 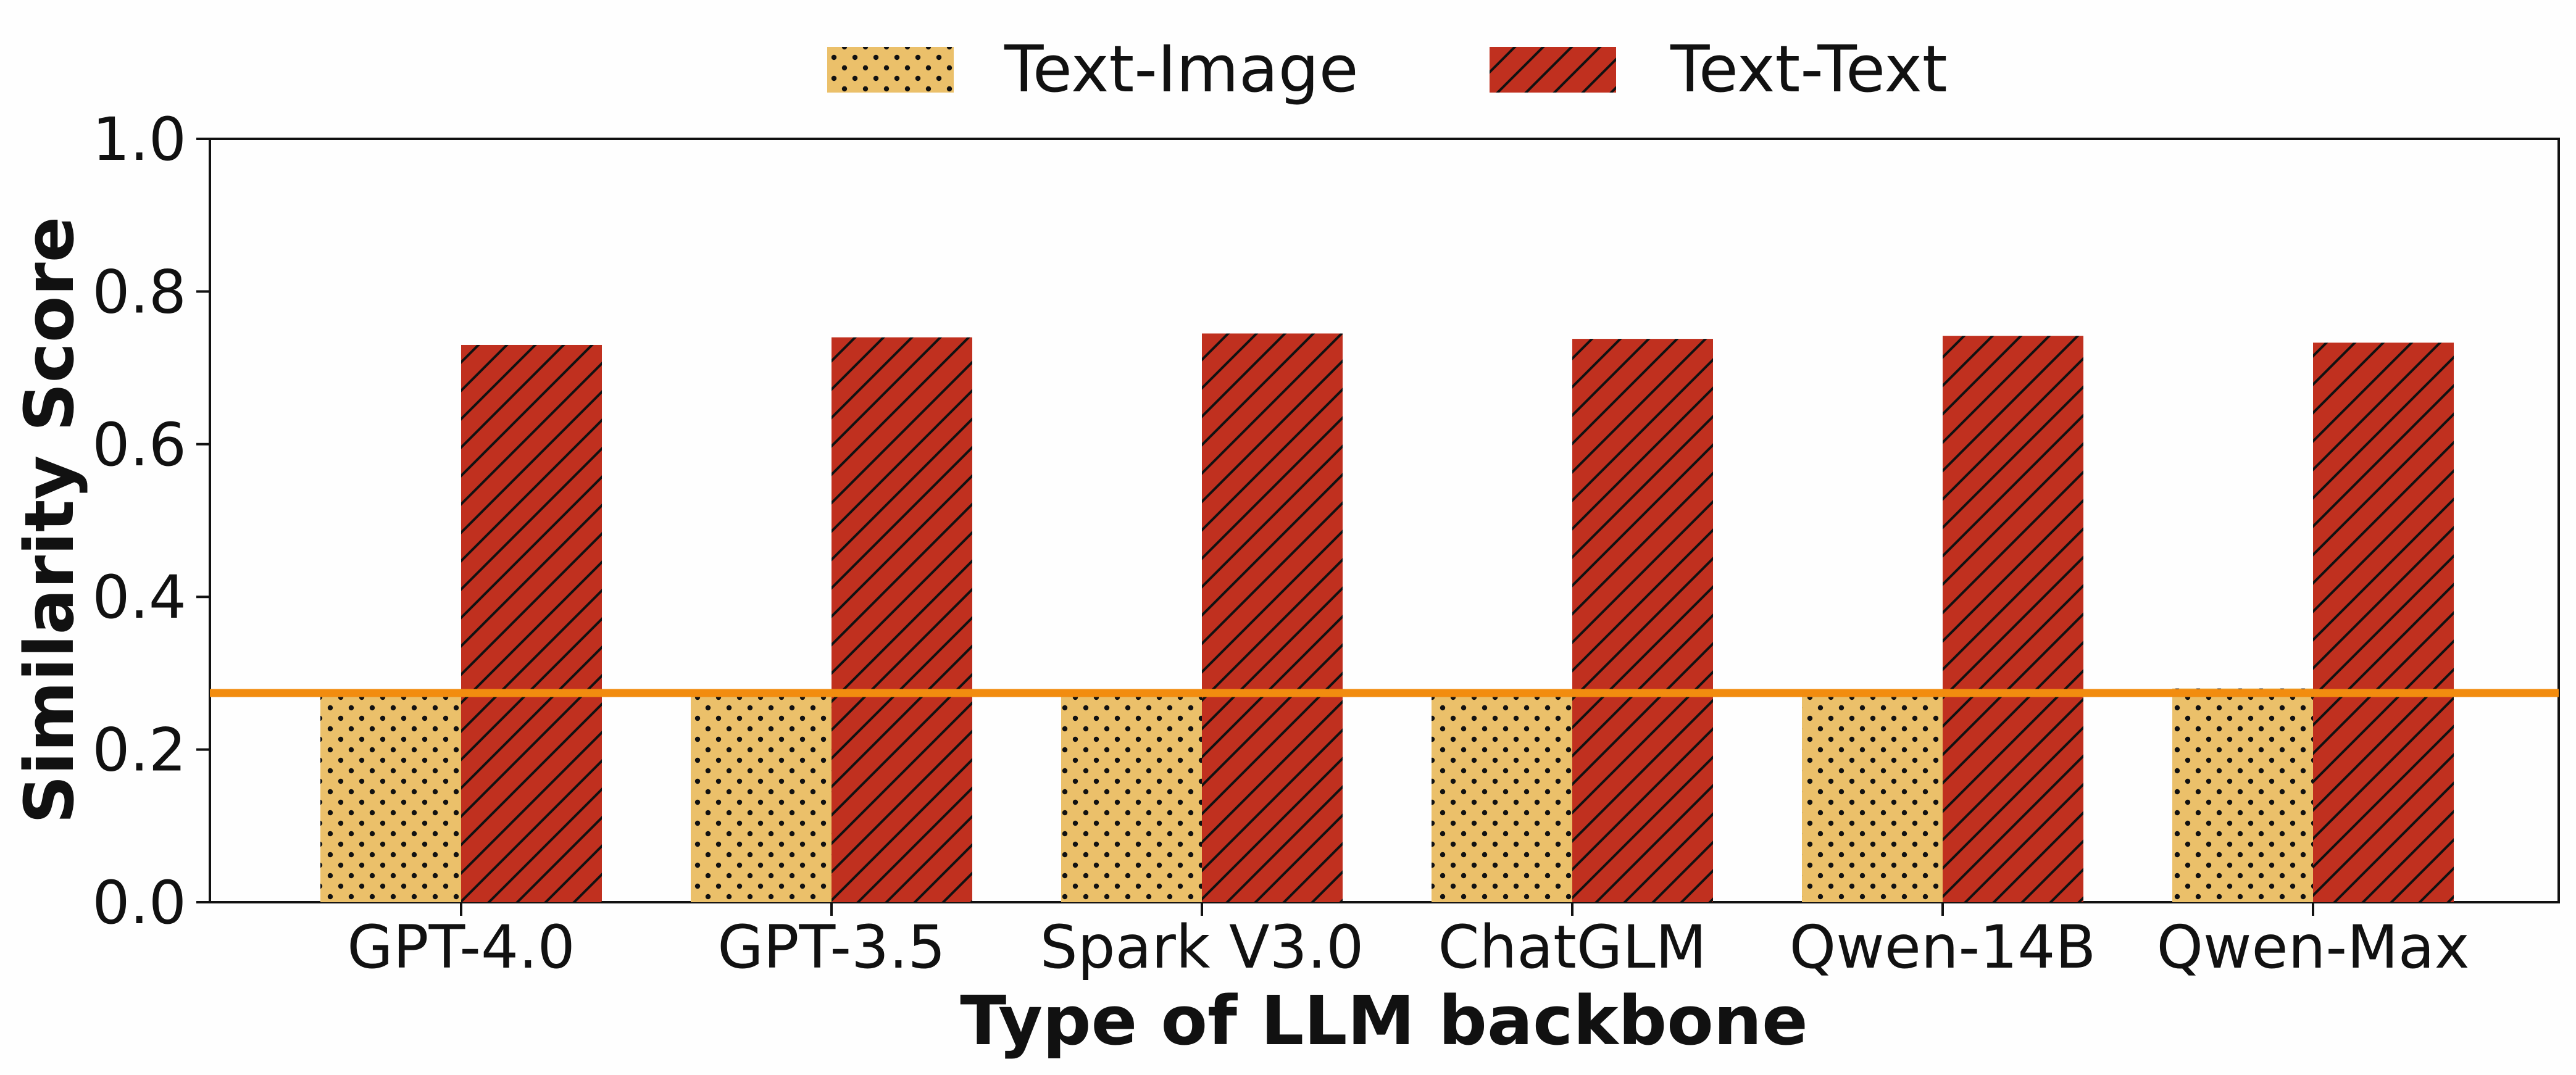 What do you see at coordinates (890, 70) in the screenshot?
I see `legend-swatch-text-image` at bounding box center [890, 70].